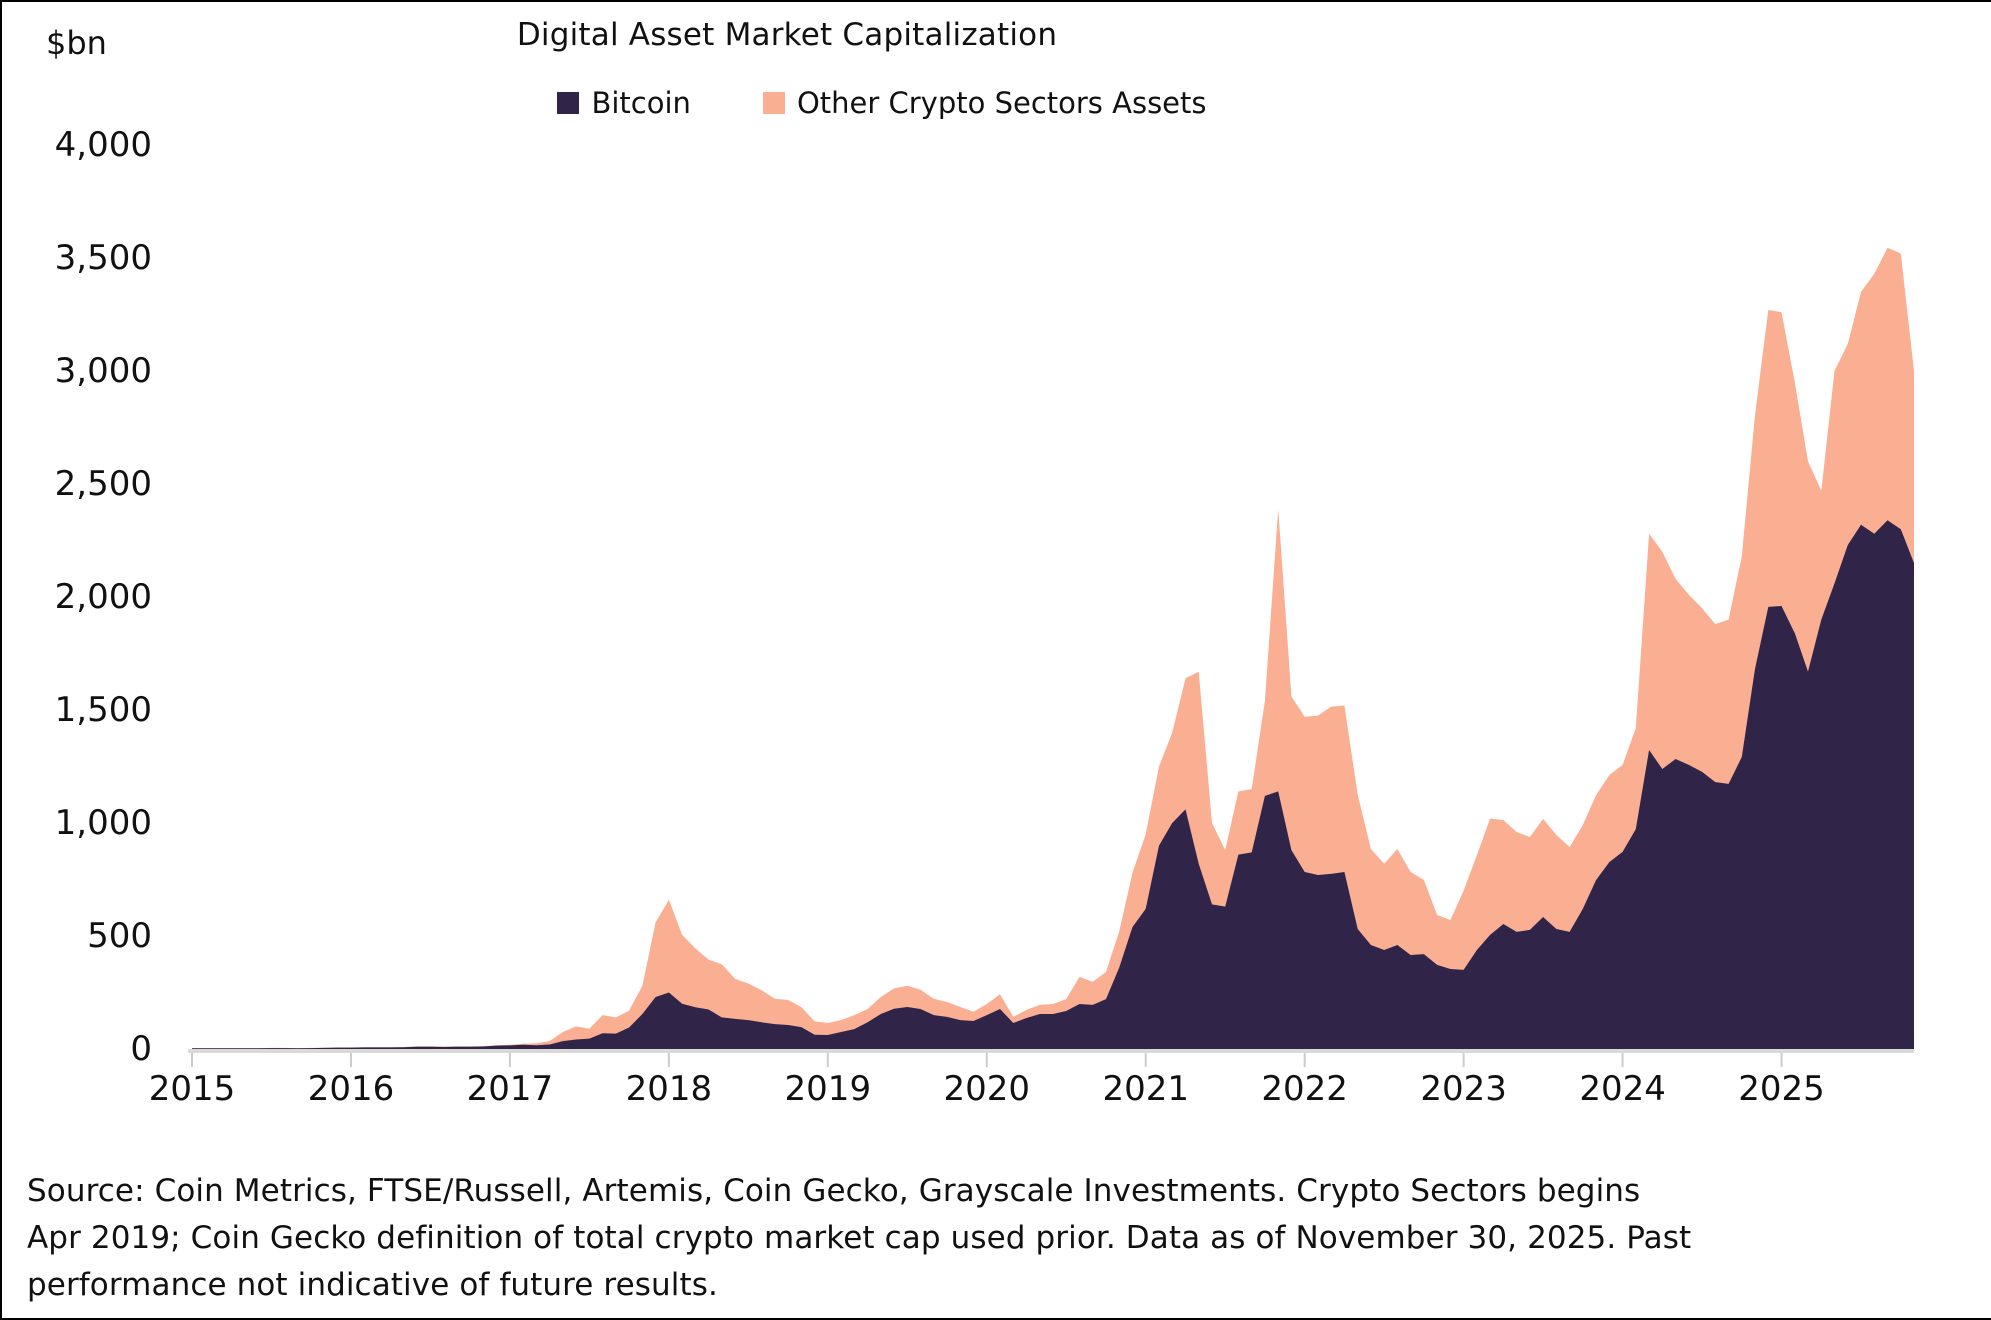  I want to click on y-axis-unit-label: $bn, so click(76, 43).